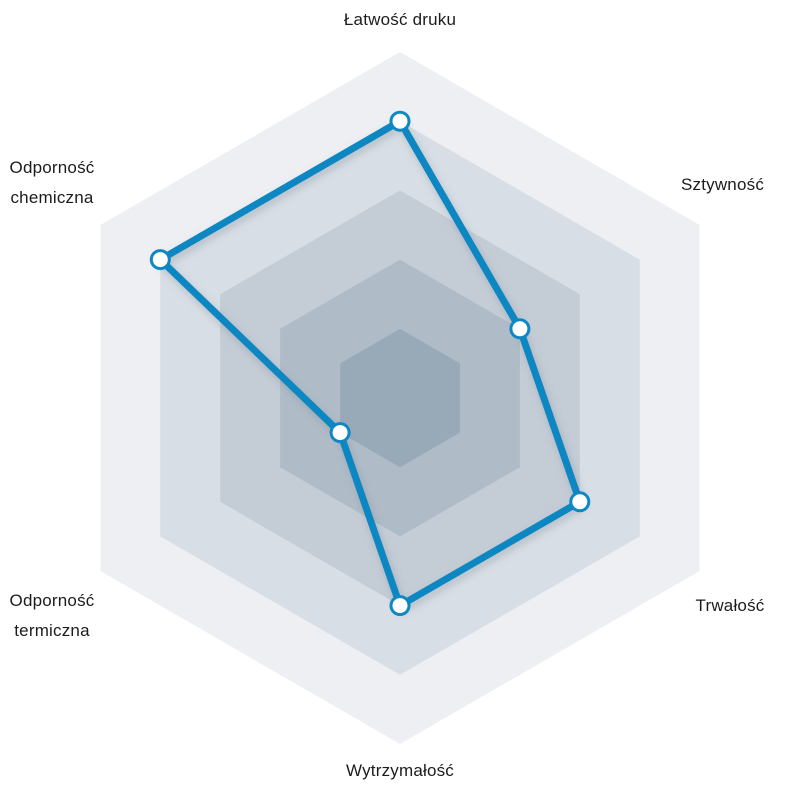  Describe the element at coordinates (52, 182) in the screenshot. I see `axis-label-odpornosc-chemiczna: Odporność chemiczna` at that location.